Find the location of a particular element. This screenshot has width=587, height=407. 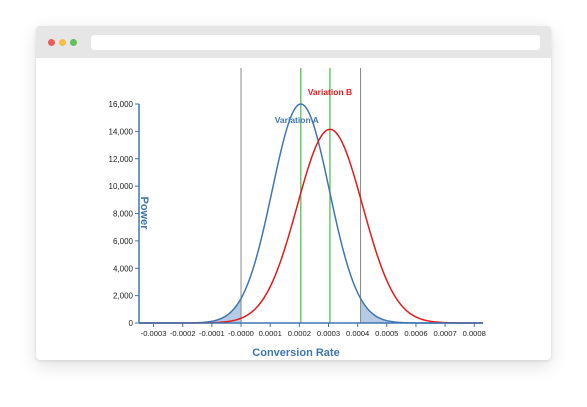

y-tick-label: 14,000 is located at coordinates (121, 131).